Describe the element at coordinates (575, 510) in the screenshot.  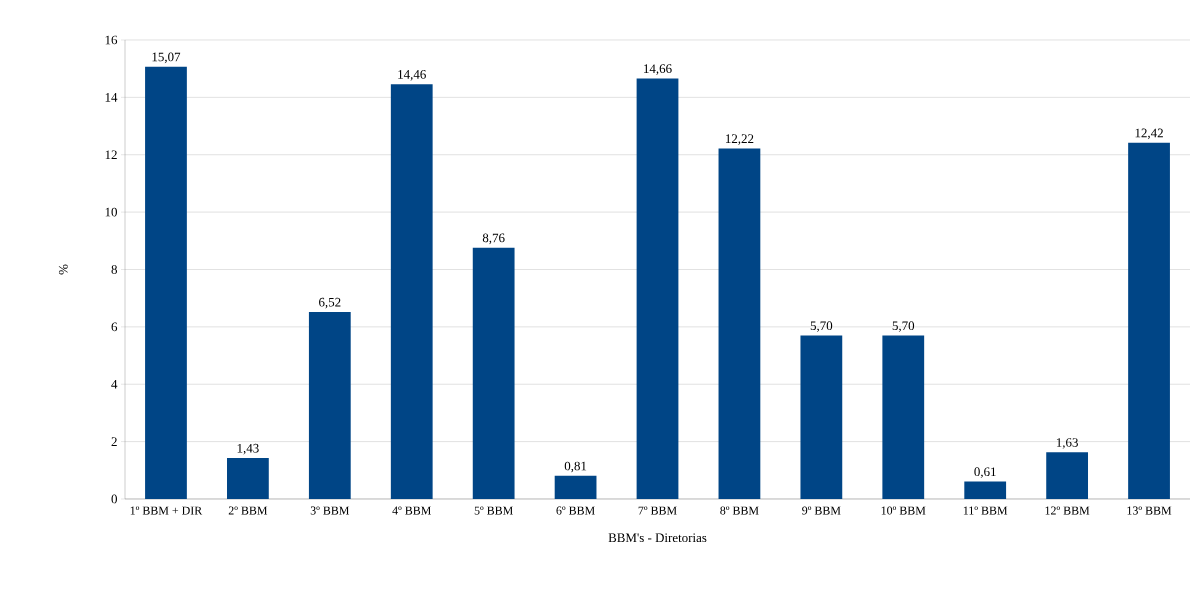
I see `x-tick-label: 6º BBM` at that location.